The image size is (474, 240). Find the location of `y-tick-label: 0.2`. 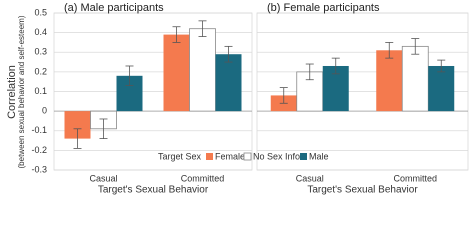

y-tick-label: 0.2 is located at coordinates (40, 71).